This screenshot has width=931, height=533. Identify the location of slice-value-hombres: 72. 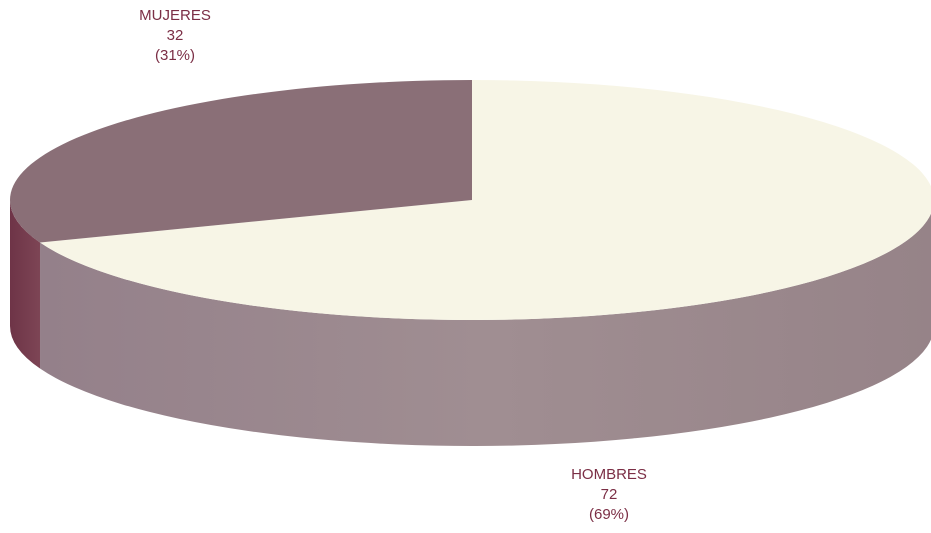
(609, 494).